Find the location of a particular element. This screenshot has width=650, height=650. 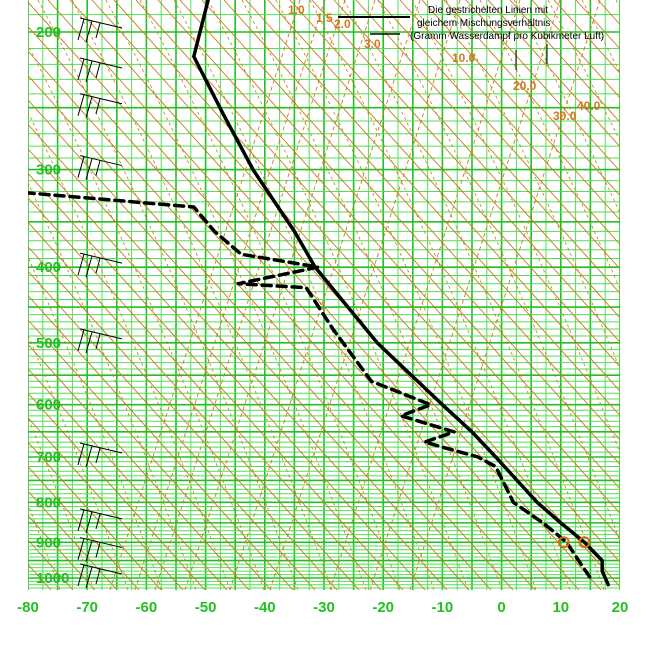

legend-line-3: (Gramm Wasserdampf pro Kubikmeter Luft) is located at coordinates (507, 36).